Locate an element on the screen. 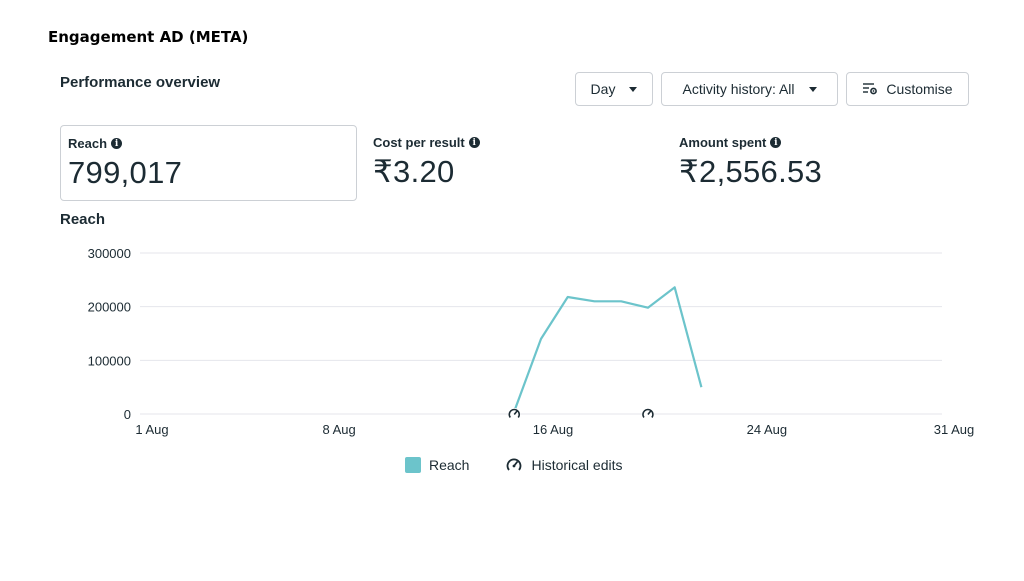  x-tick-label: 16 Aug is located at coordinates (553, 429).